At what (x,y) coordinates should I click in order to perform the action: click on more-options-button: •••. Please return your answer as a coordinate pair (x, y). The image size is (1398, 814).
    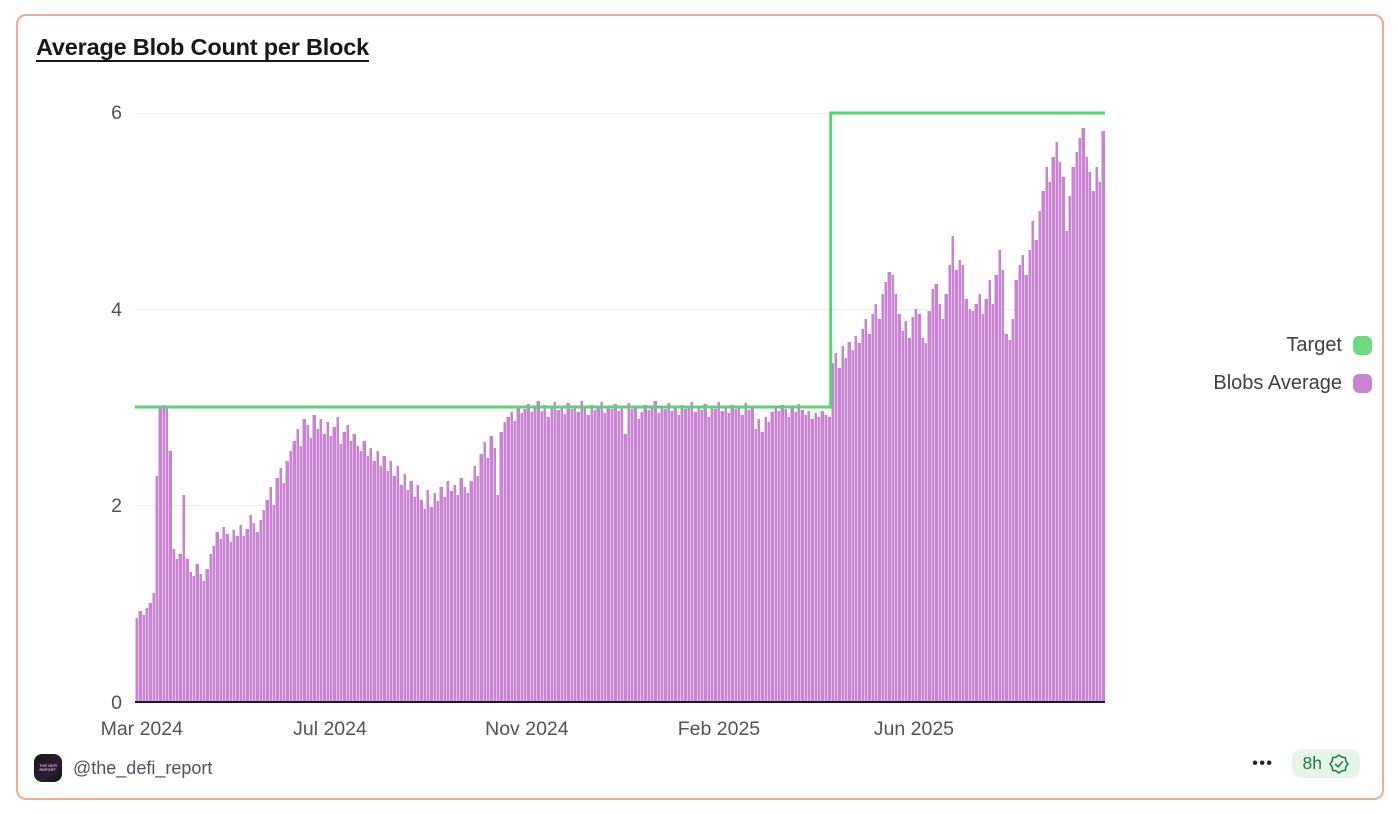
    Looking at the image, I should click on (1263, 763).